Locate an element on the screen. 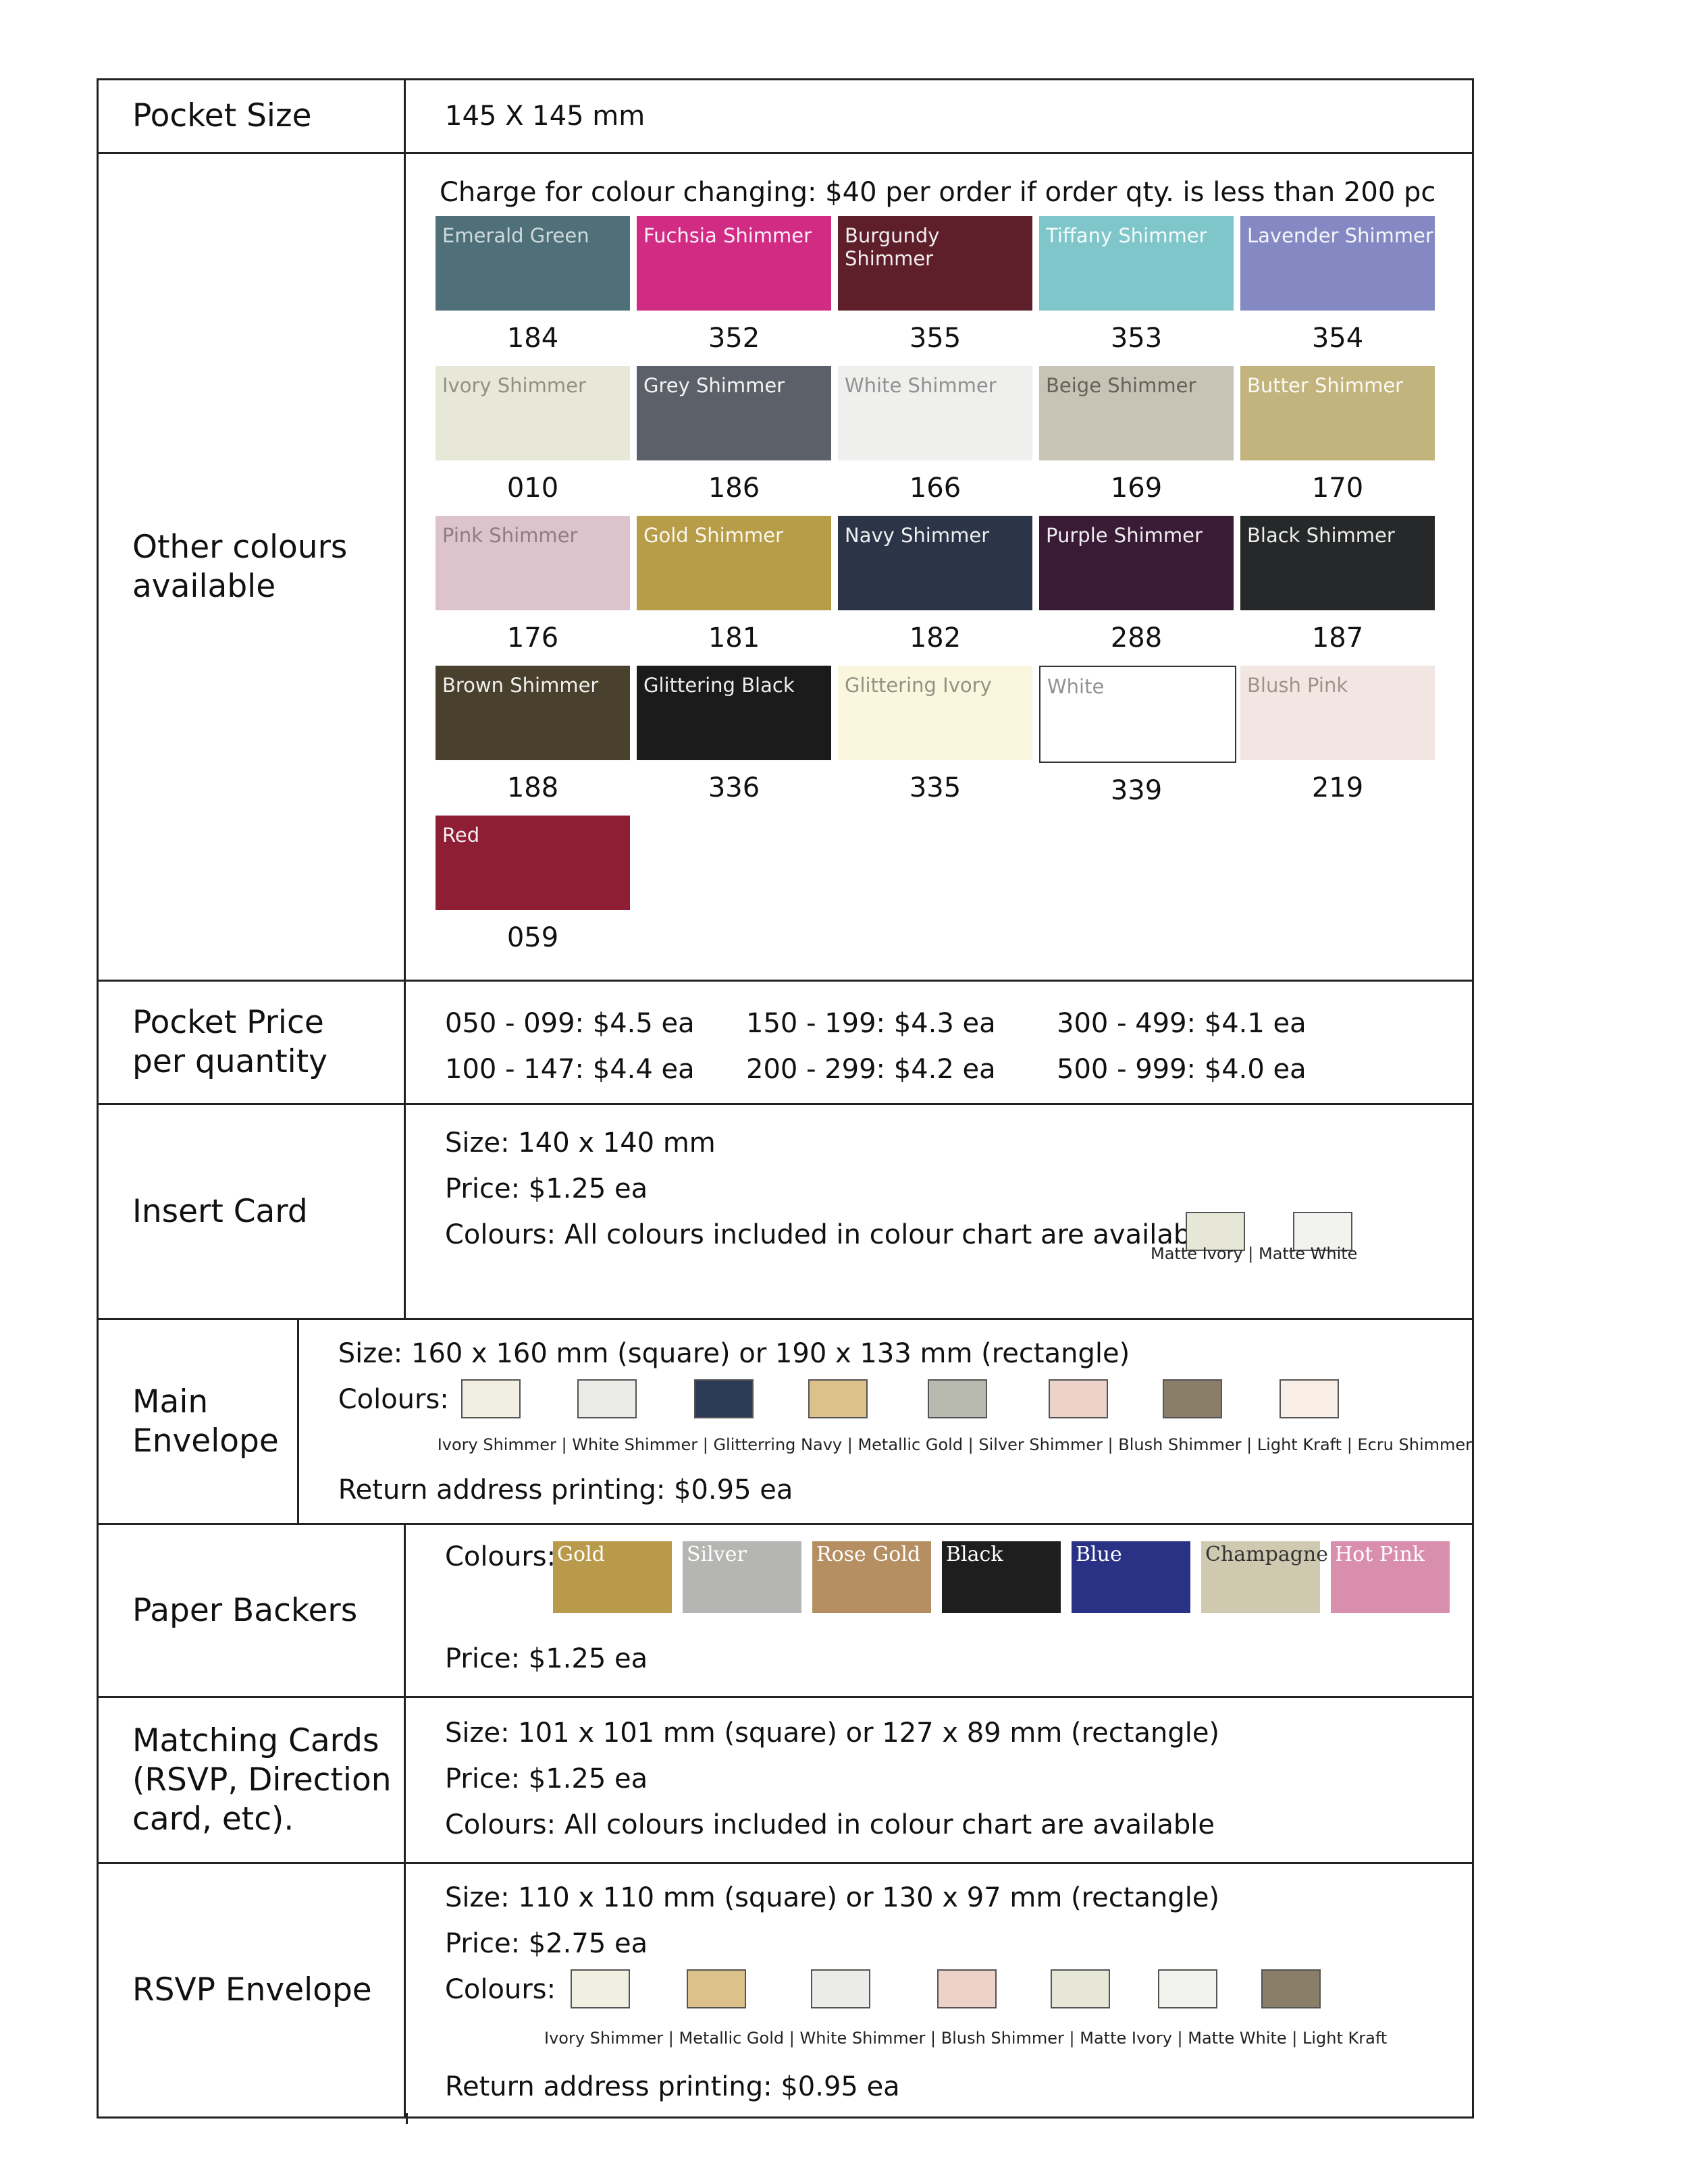  colour-swatch-cell: Ivory Shimmer 010 is located at coordinates (533, 441).